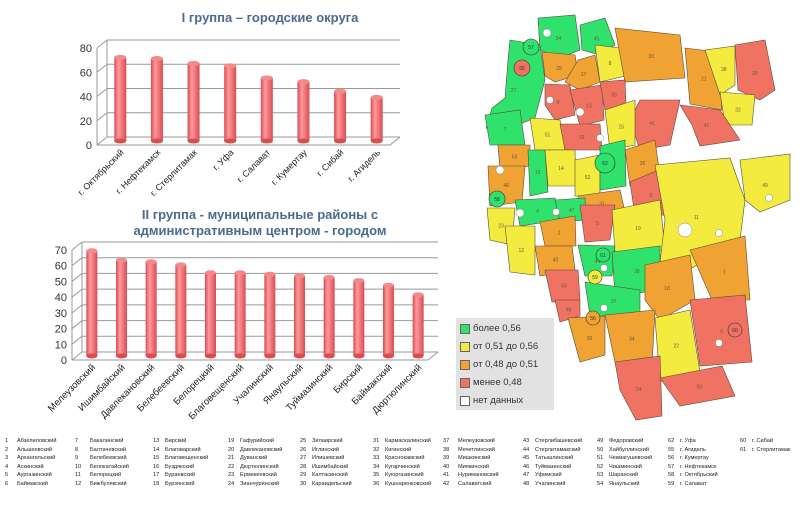 Image resolution: width=800 pixels, height=505 pixels. Describe the element at coordinates (376, 475) in the screenshot. I see `district-number: 35` at that location.